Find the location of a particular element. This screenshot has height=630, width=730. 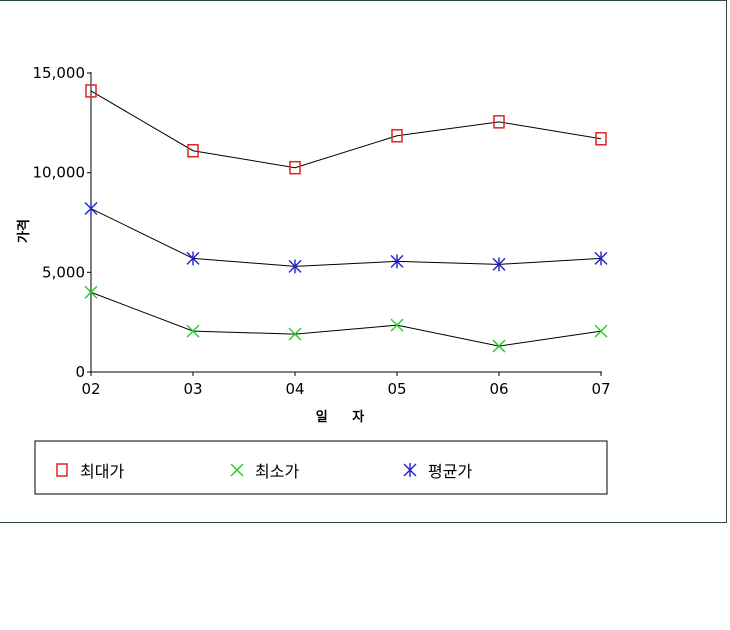

y-tick-label: 15,000 is located at coordinates (59, 73).